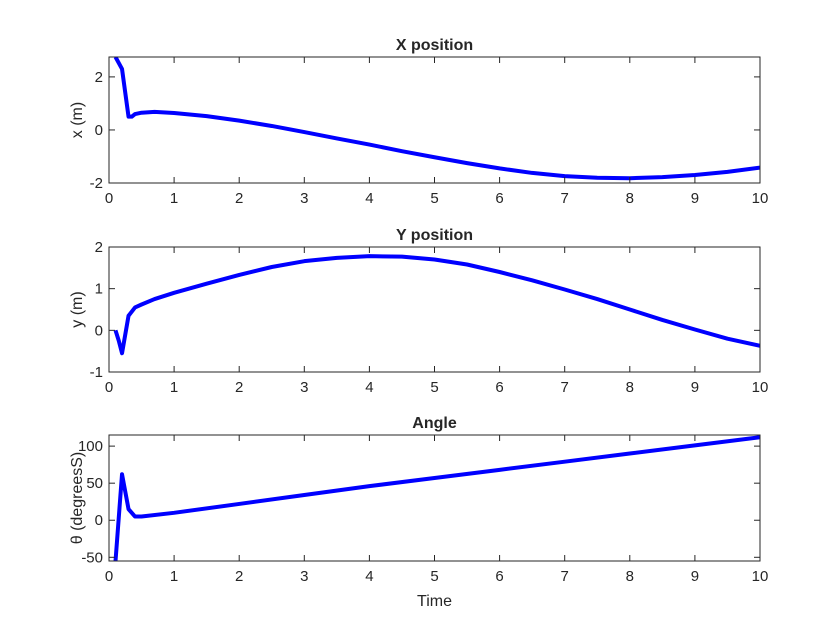  What do you see at coordinates (77, 120) in the screenshot?
I see `y-axis-label: x (m)` at bounding box center [77, 120].